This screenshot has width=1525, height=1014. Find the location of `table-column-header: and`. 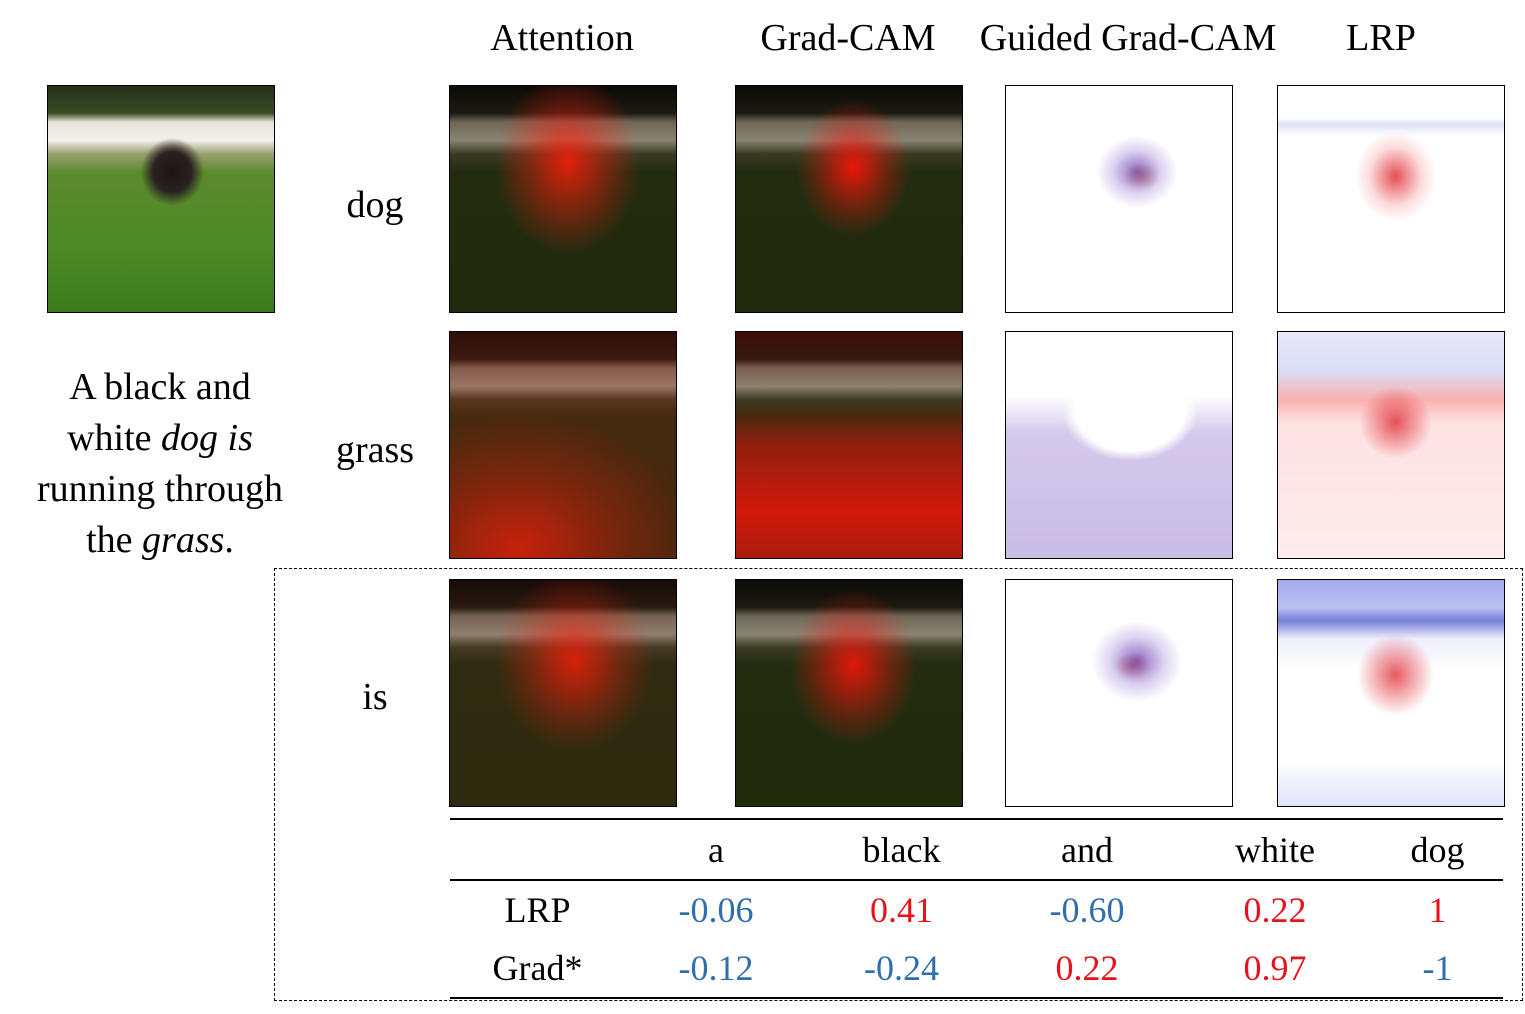

table-column-header: and is located at coordinates (1087, 849).